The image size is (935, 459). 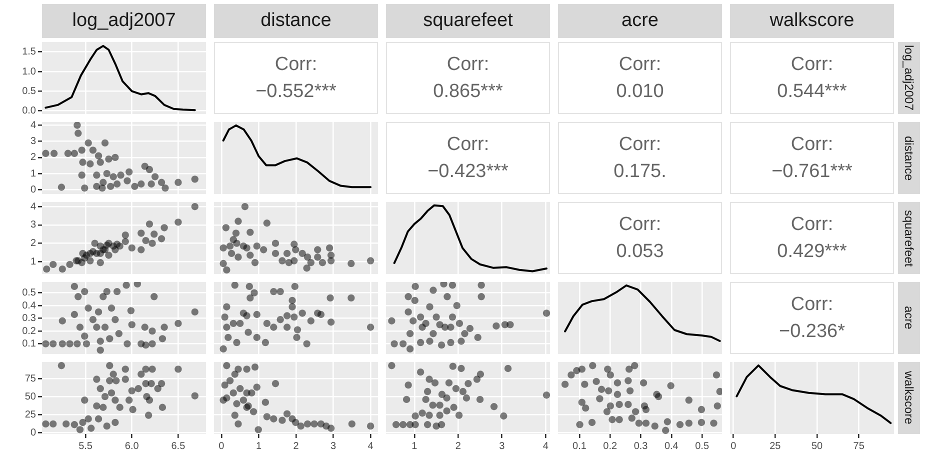 I want to click on x-tick-label: 4, so click(x=371, y=446).